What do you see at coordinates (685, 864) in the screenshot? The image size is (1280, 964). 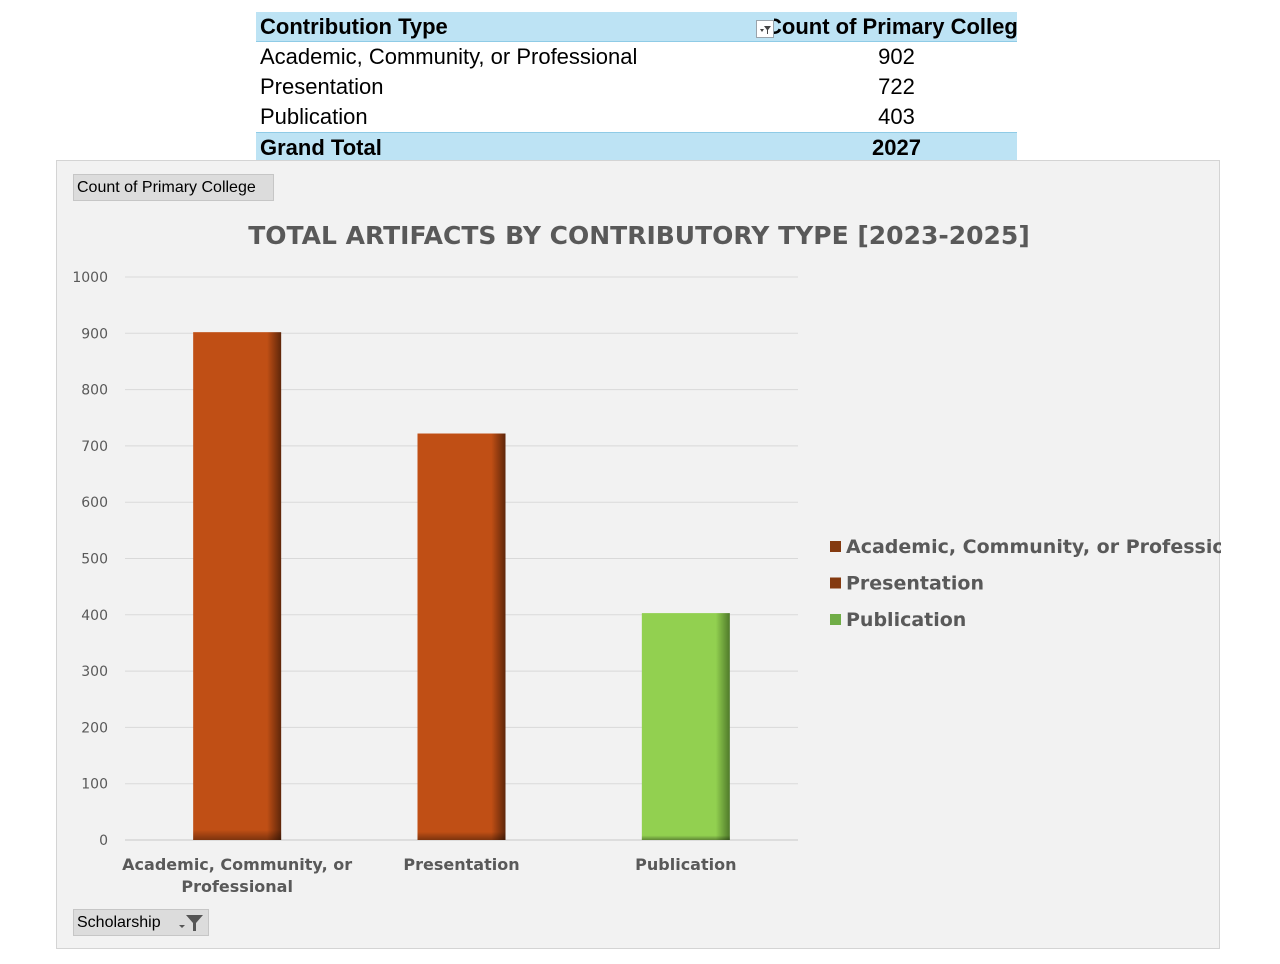 I see `x-tick-label: Publication` at bounding box center [685, 864].